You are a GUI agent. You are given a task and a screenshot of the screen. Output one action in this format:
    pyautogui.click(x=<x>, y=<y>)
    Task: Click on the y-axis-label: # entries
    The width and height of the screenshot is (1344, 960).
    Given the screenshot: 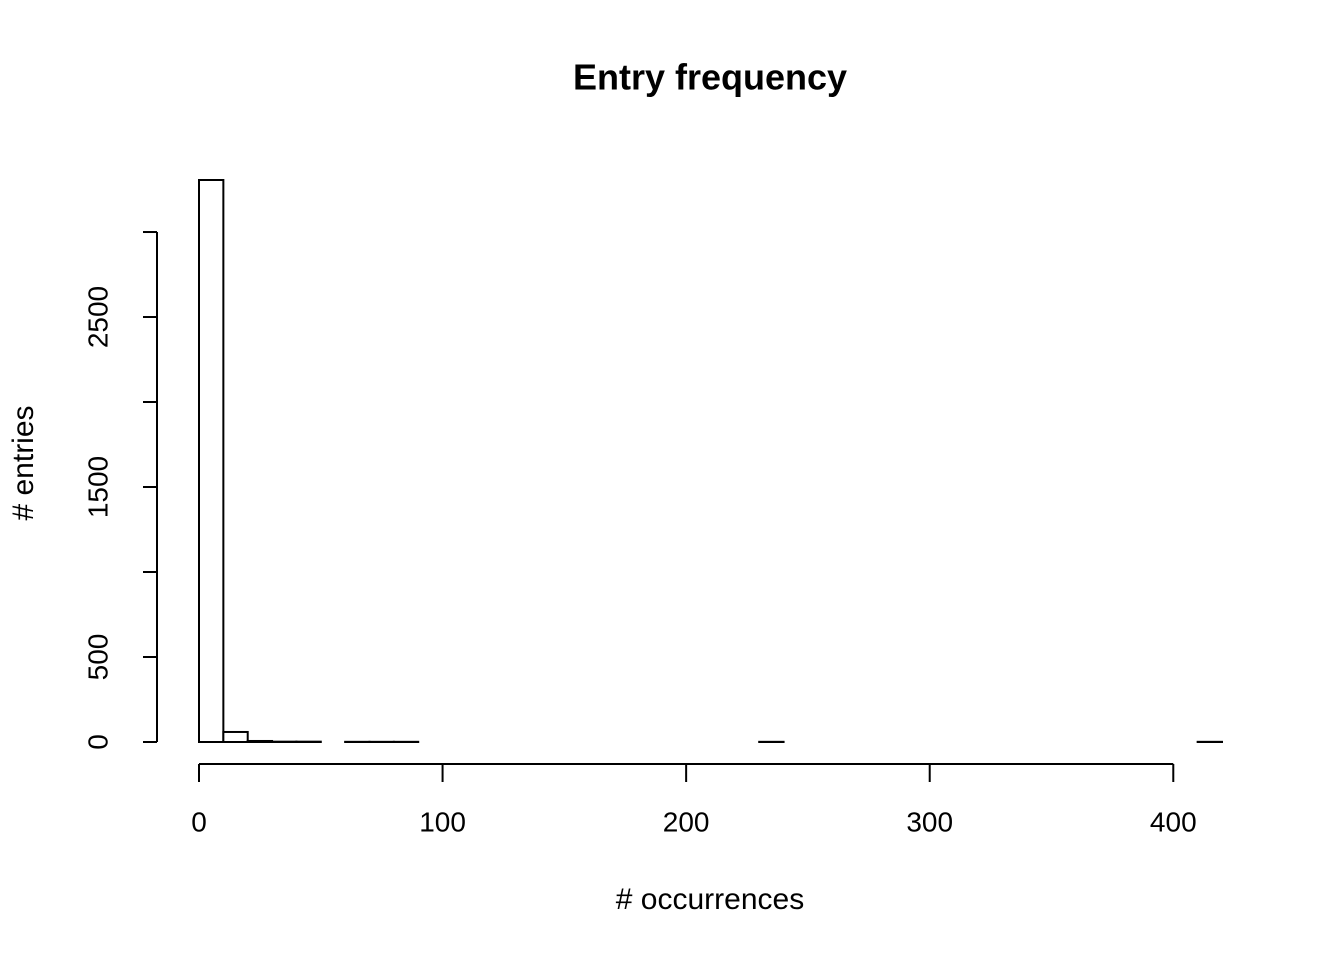 What is the action you would take?
    pyautogui.click(x=23, y=462)
    